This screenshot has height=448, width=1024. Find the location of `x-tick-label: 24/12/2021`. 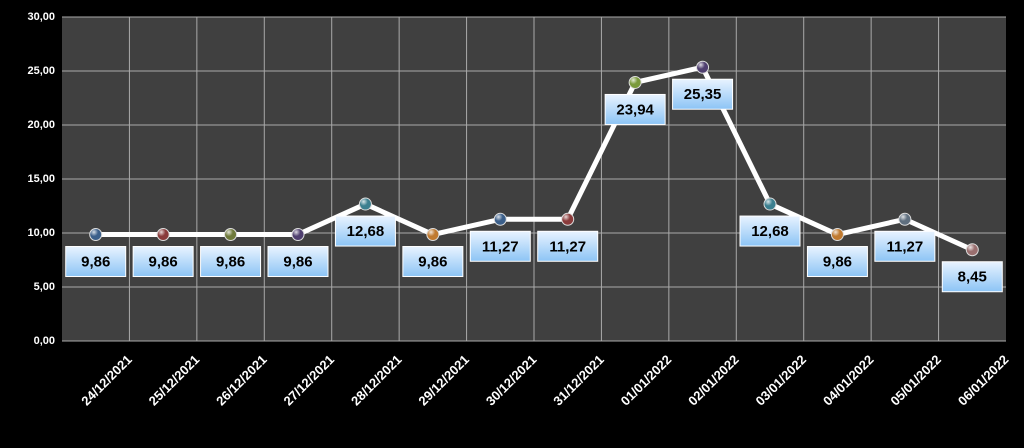

x-tick-label: 24/12/2021 is located at coordinates (106, 380).